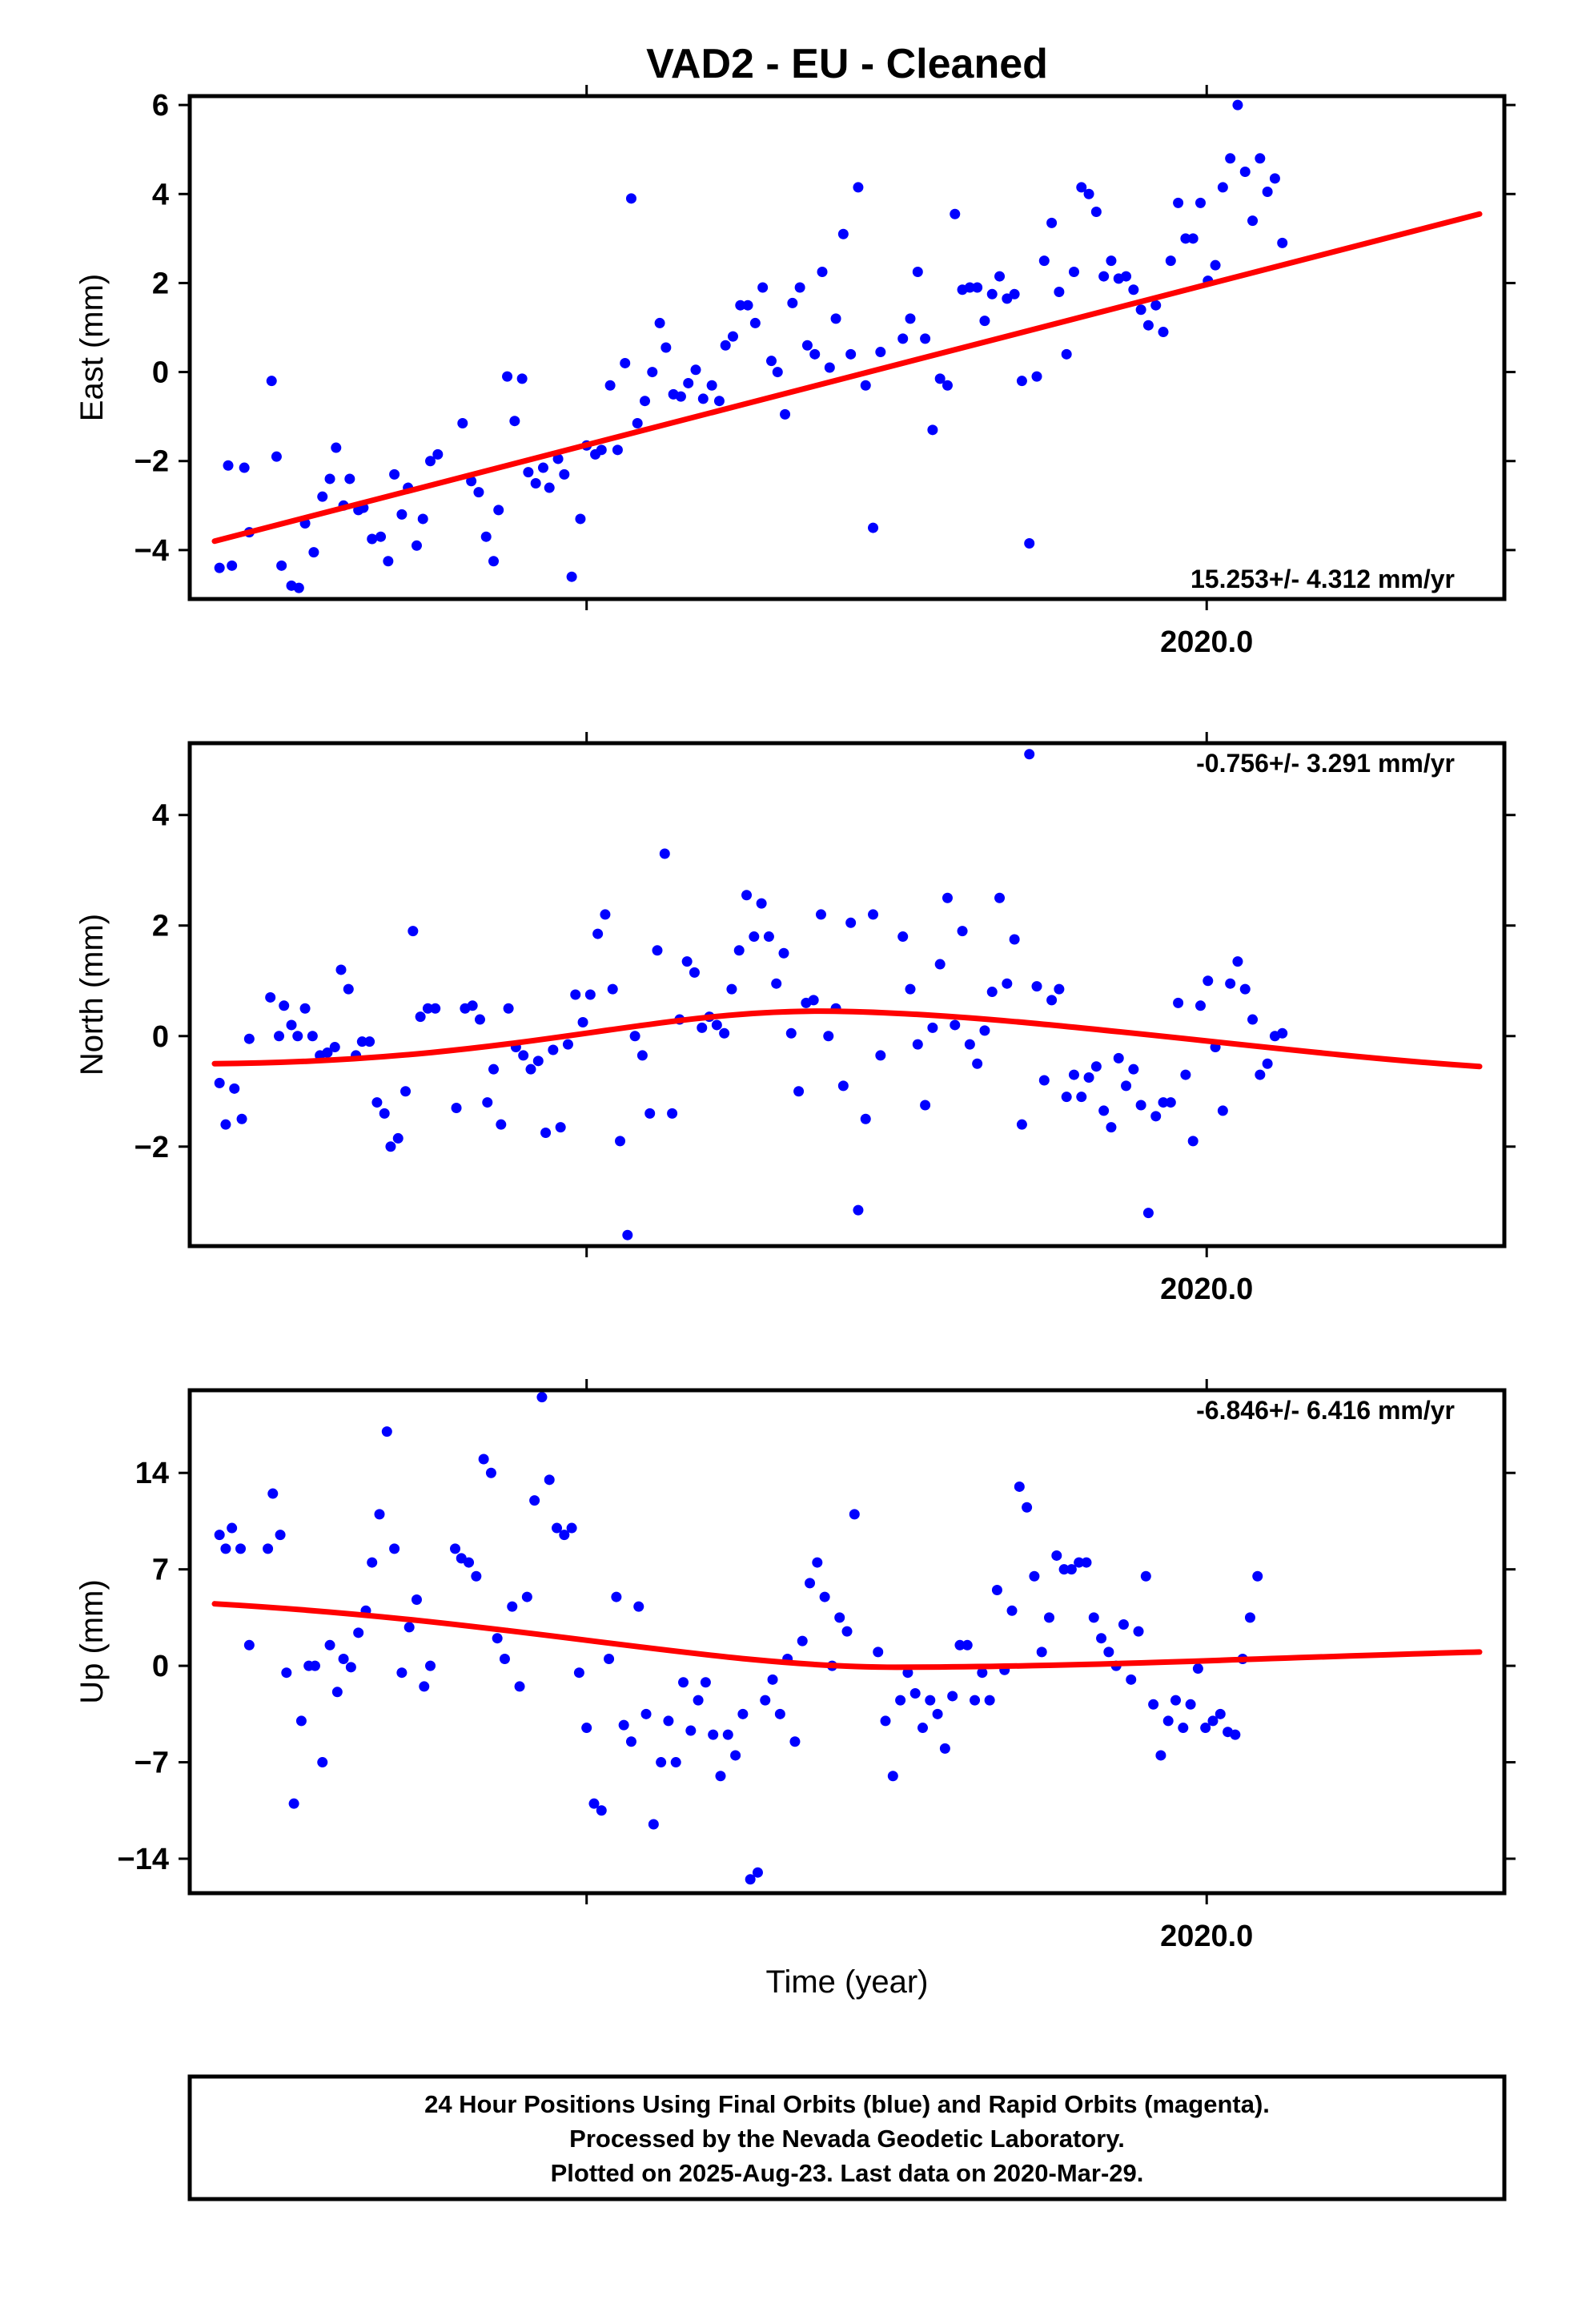  What do you see at coordinates (161, 1570) in the screenshot?
I see `up-ytick-label: 7` at bounding box center [161, 1570].